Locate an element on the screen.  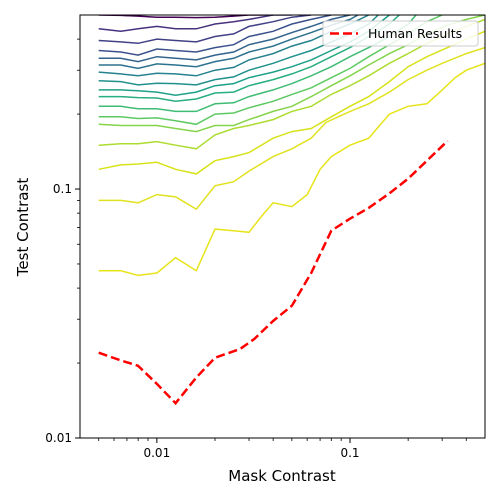
legend: Human Results is located at coordinates (400, 33).